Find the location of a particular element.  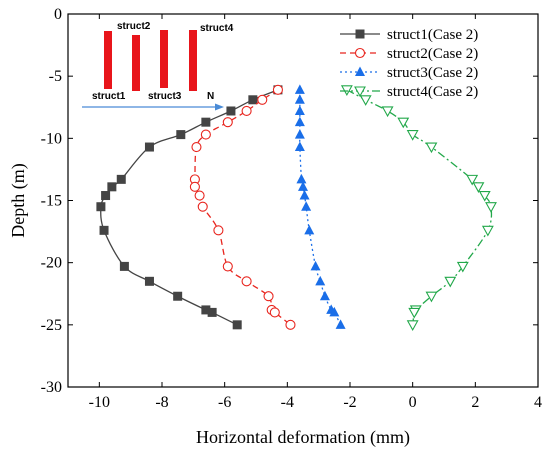

legend-label: struct2(Case 2) is located at coordinates (432, 54).